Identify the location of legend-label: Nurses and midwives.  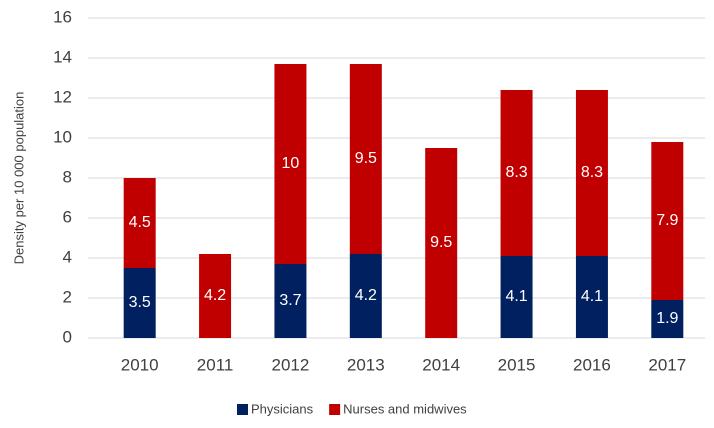
(405, 408).